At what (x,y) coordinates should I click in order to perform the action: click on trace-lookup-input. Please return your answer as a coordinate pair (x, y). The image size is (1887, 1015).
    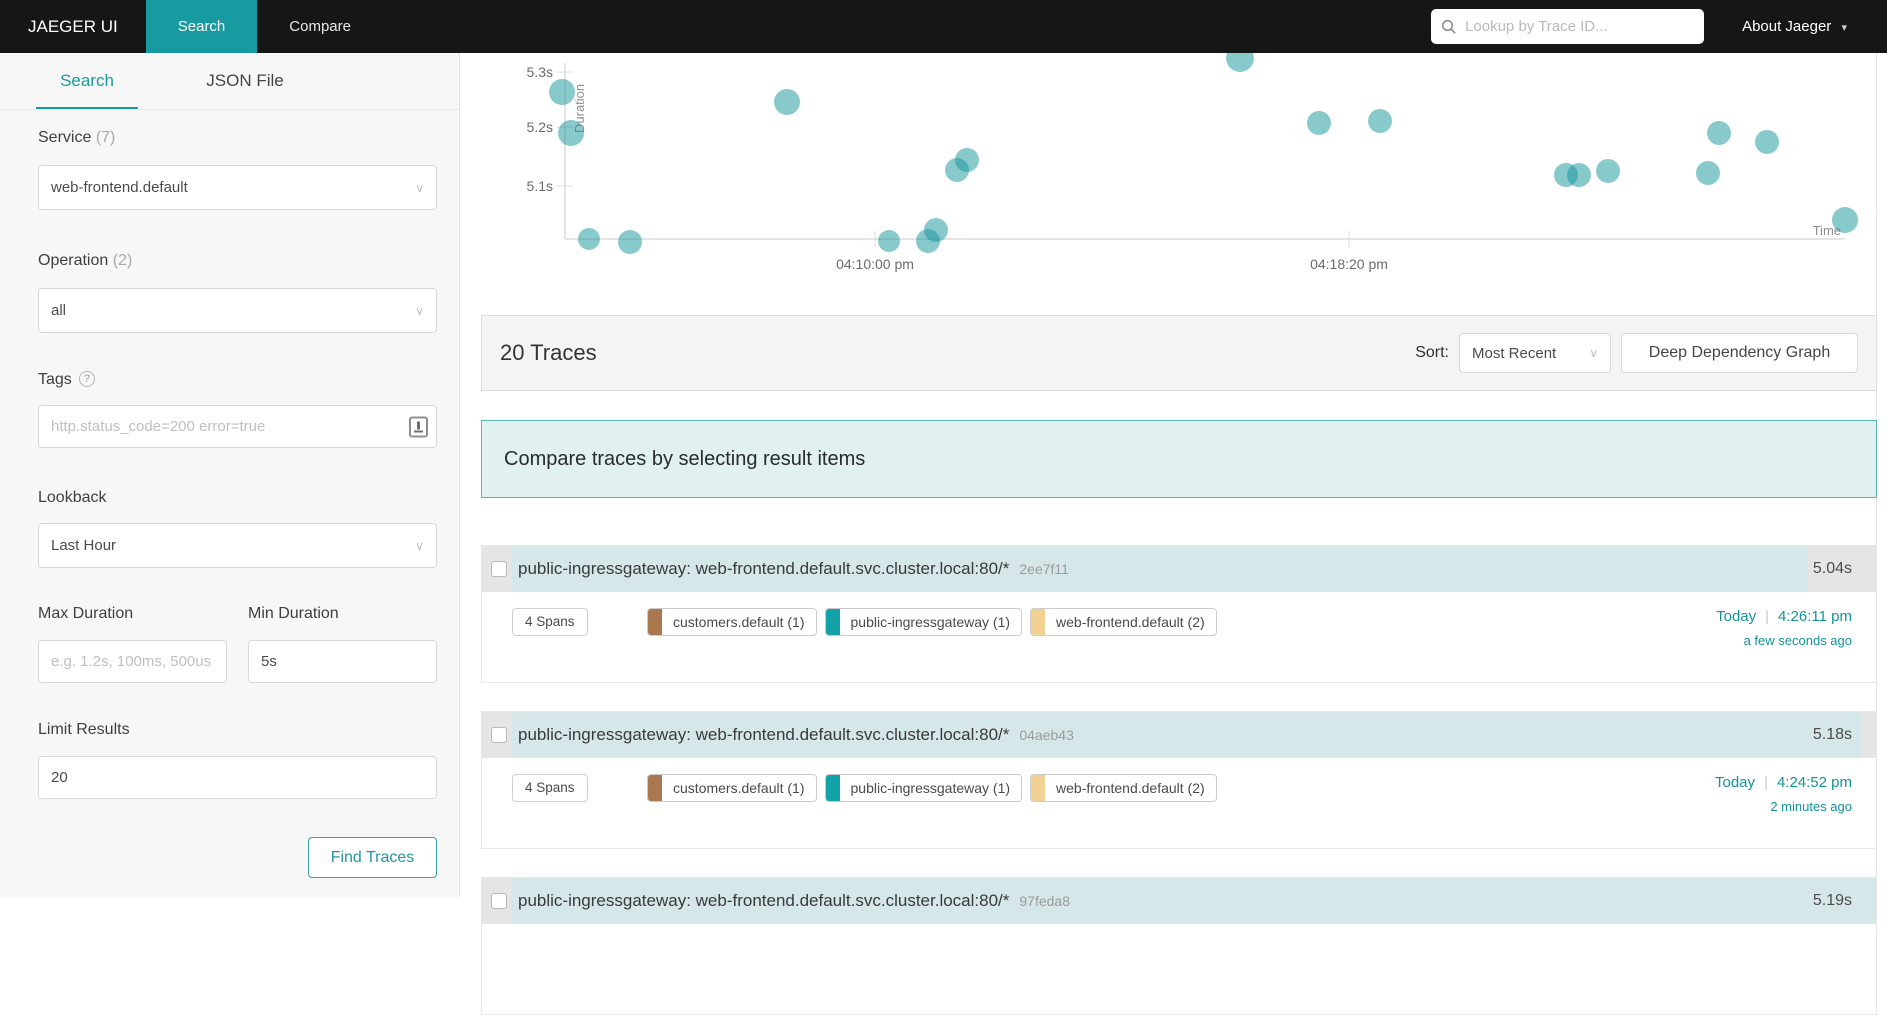
    Looking at the image, I should click on (1580, 26).